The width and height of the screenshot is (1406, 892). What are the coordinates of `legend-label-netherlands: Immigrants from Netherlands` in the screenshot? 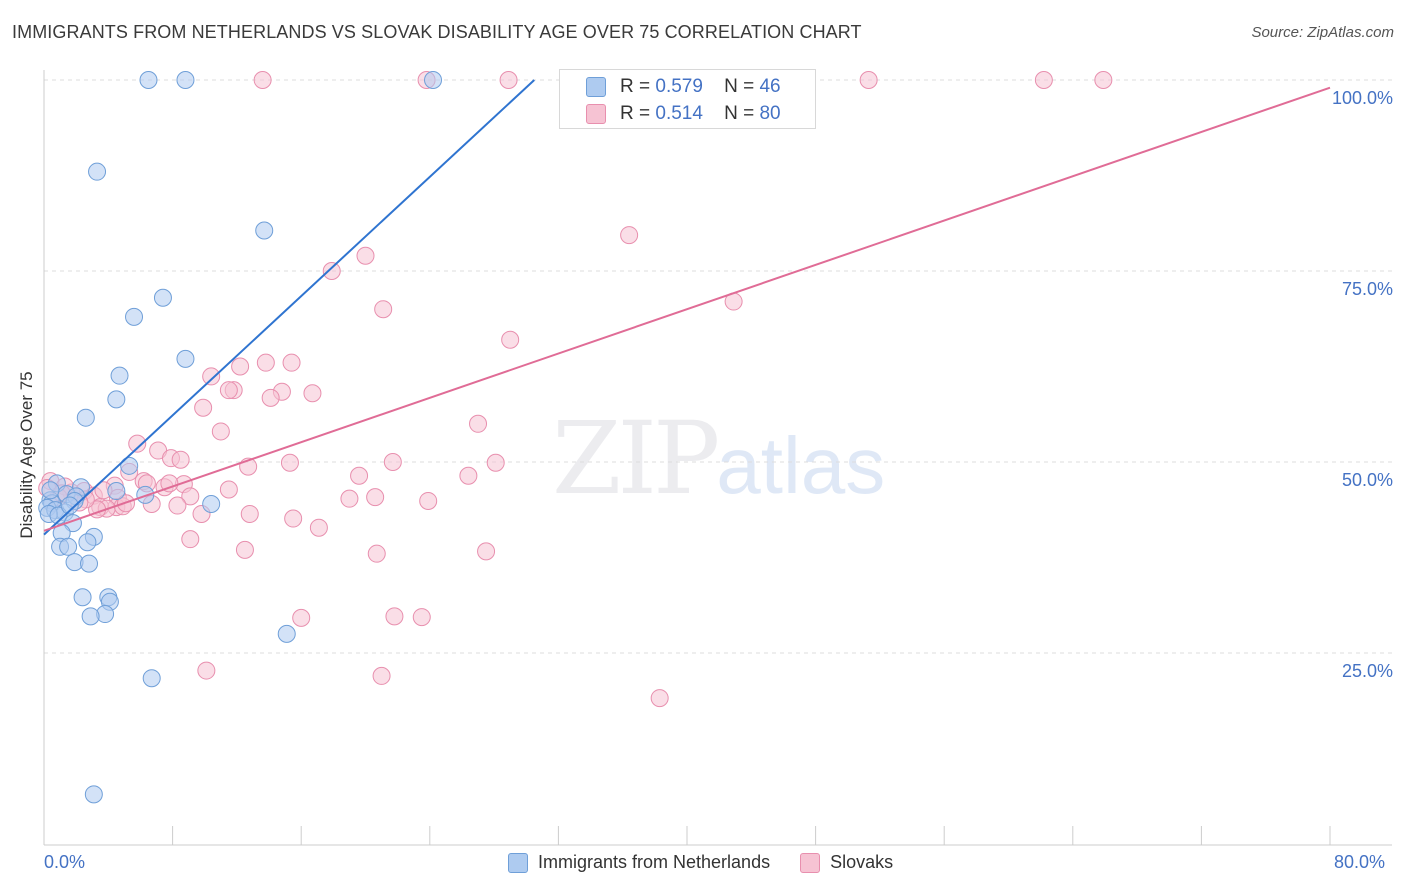 It's located at (654, 862).